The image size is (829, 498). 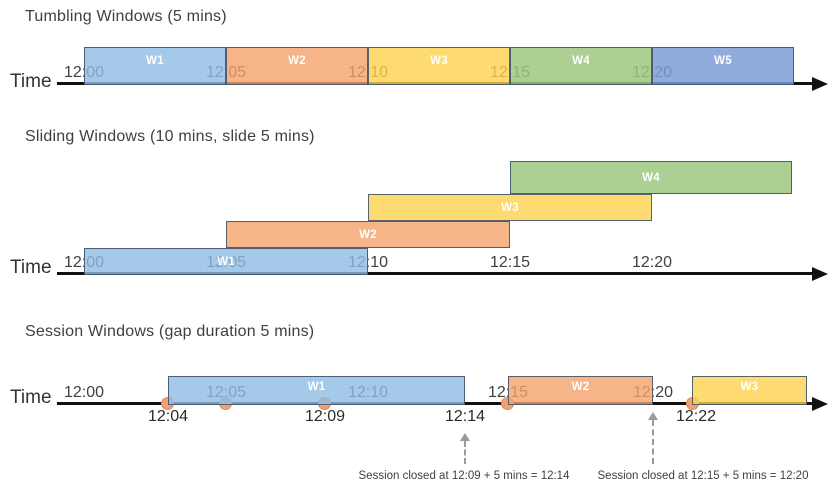 What do you see at coordinates (126, 16) in the screenshot?
I see `tumbling-title: Tumbling Windows (5 mins)` at bounding box center [126, 16].